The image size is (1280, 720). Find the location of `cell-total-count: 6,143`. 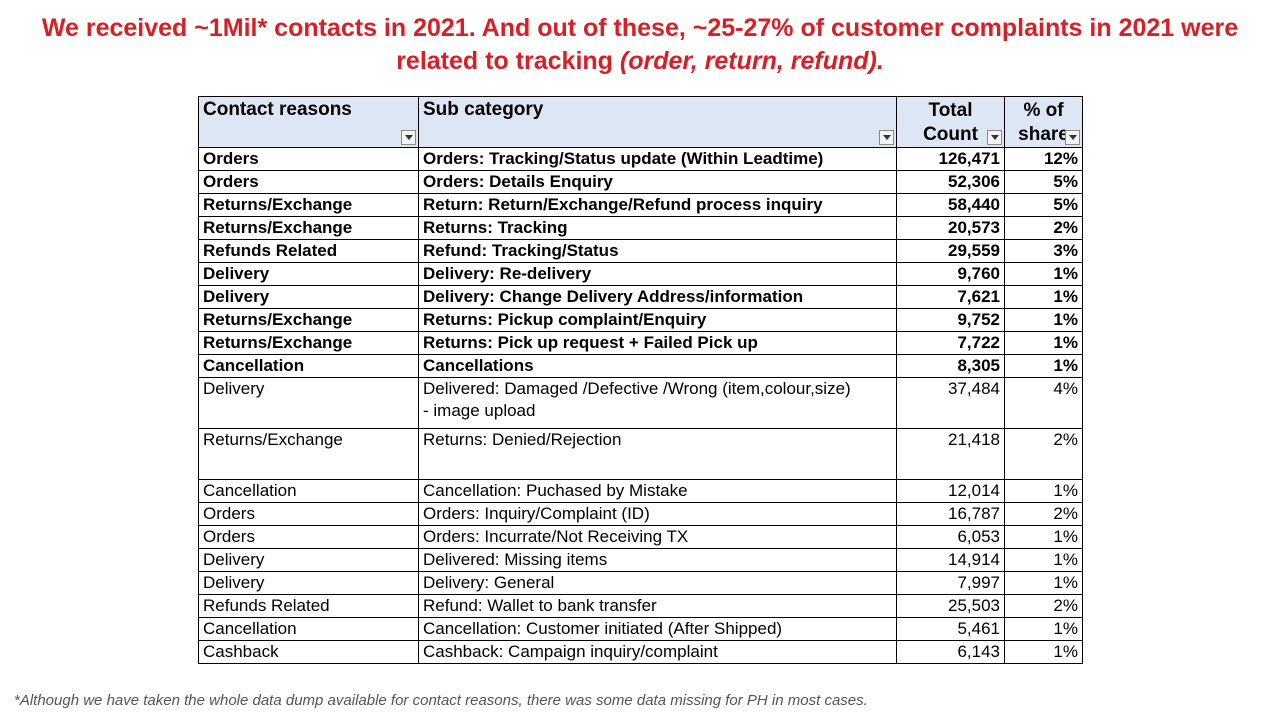

cell-total-count: 6,143 is located at coordinates (950, 652).